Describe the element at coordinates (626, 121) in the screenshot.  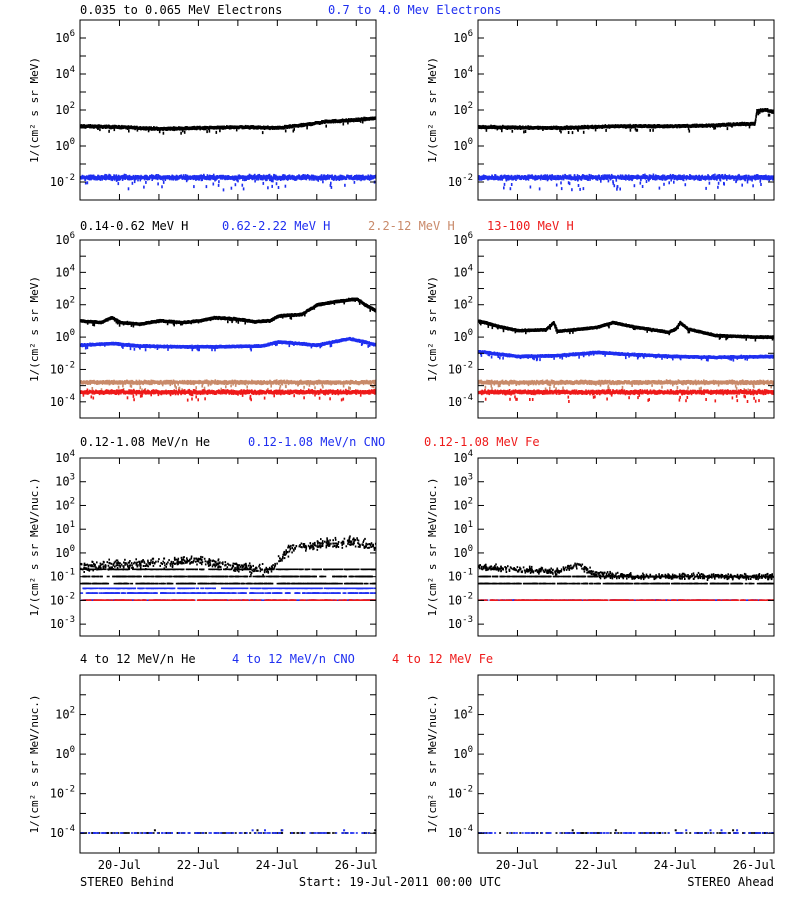
I see `series-black` at that location.